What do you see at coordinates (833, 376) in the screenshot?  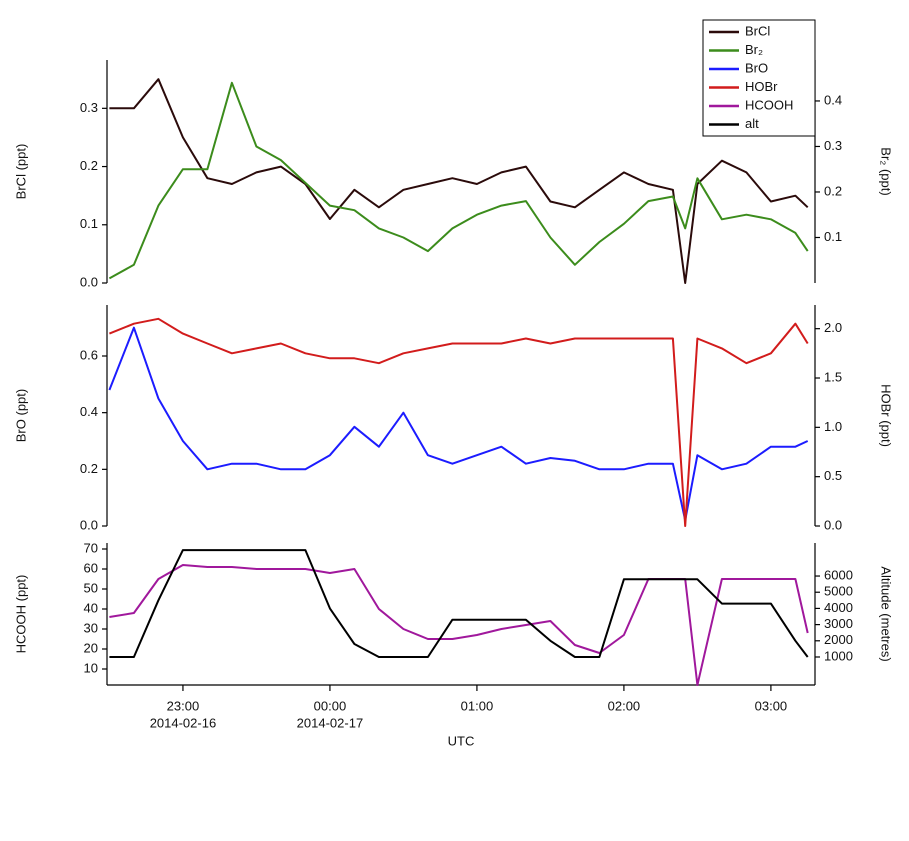 I see `y2-tick-label: 1.5` at bounding box center [833, 376].